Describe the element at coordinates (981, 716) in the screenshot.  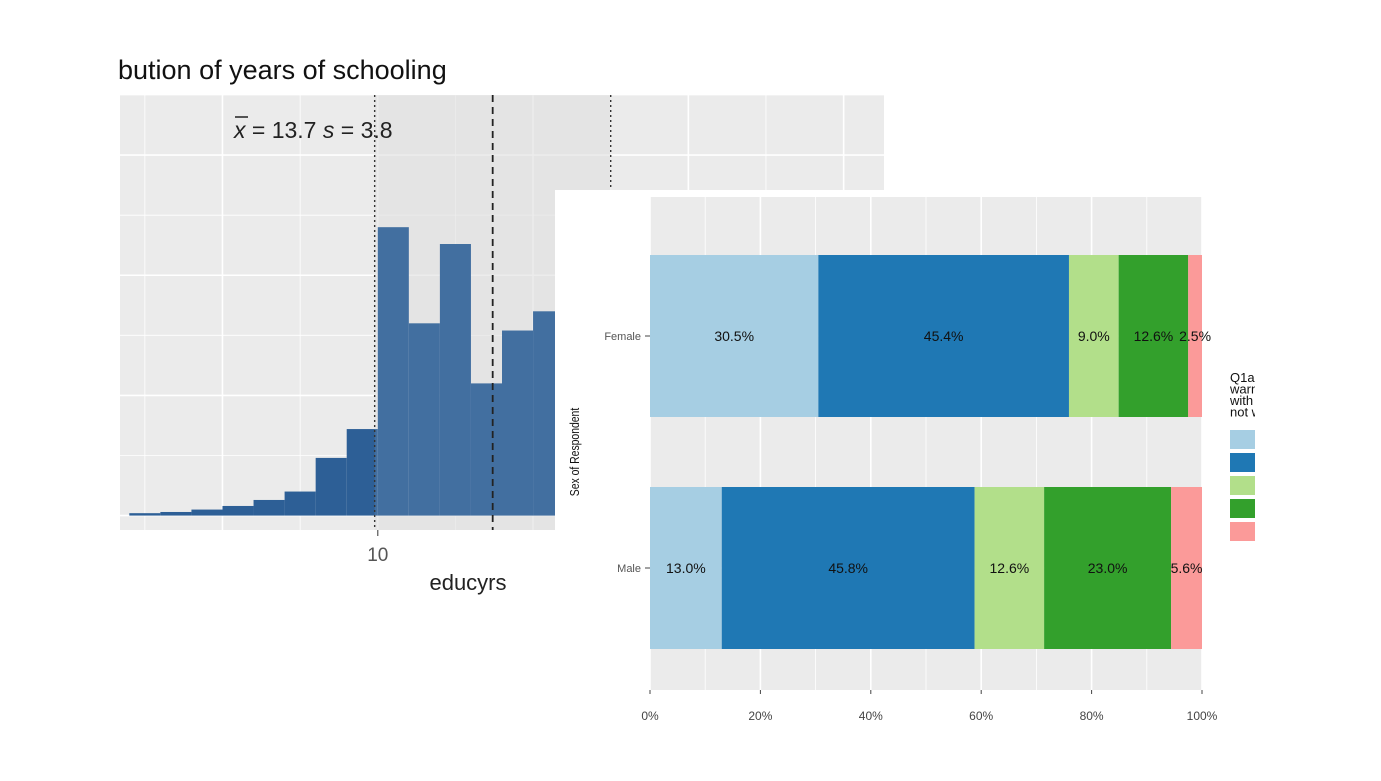
I see `bar-x-tick-label: 60%` at that location.